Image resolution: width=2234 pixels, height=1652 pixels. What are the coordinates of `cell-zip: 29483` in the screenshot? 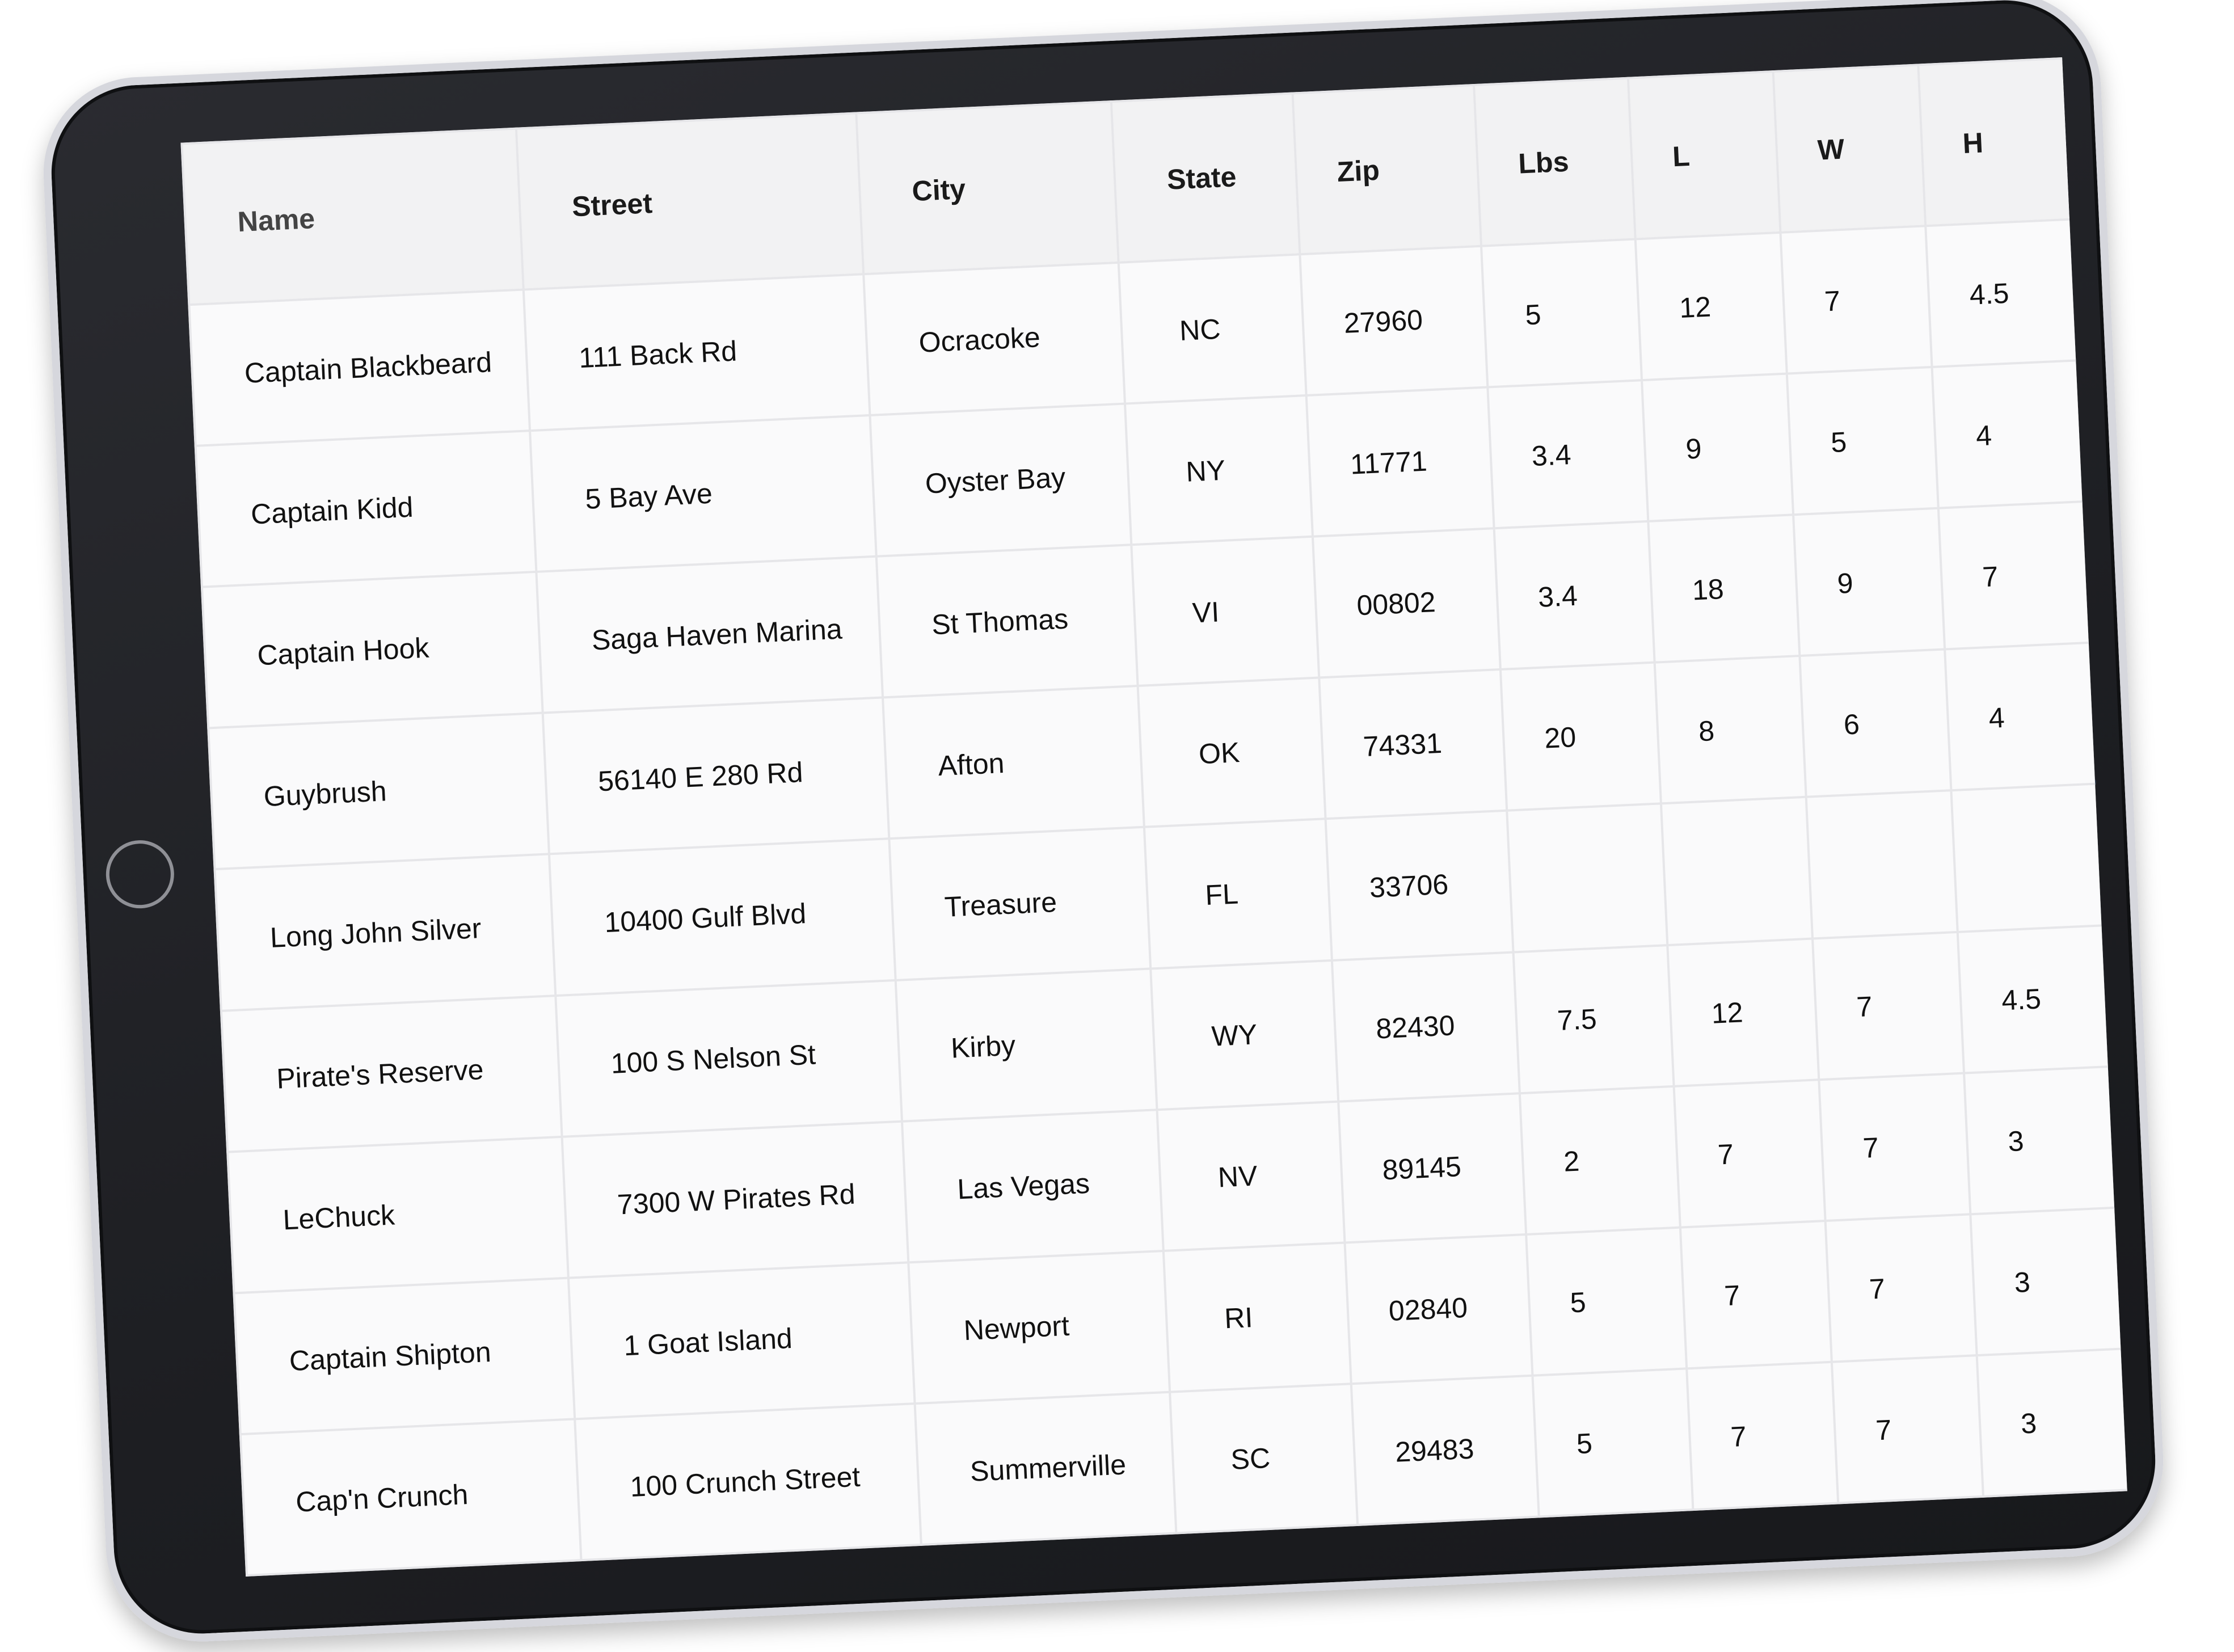 It's located at (1445, 1450).